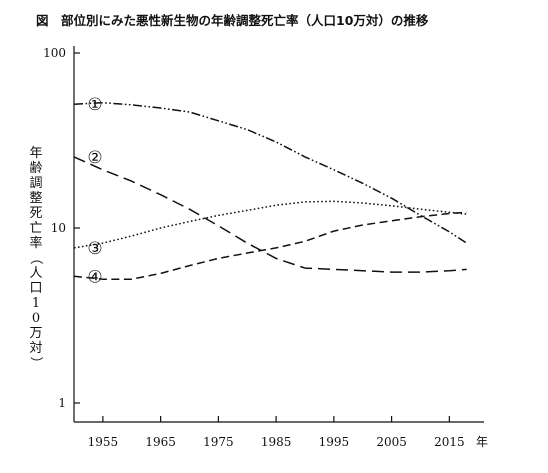 Image resolution: width=548 pixels, height=473 pixels. What do you see at coordinates (103, 442) in the screenshot?
I see `x-tick-label: 1955` at bounding box center [103, 442].